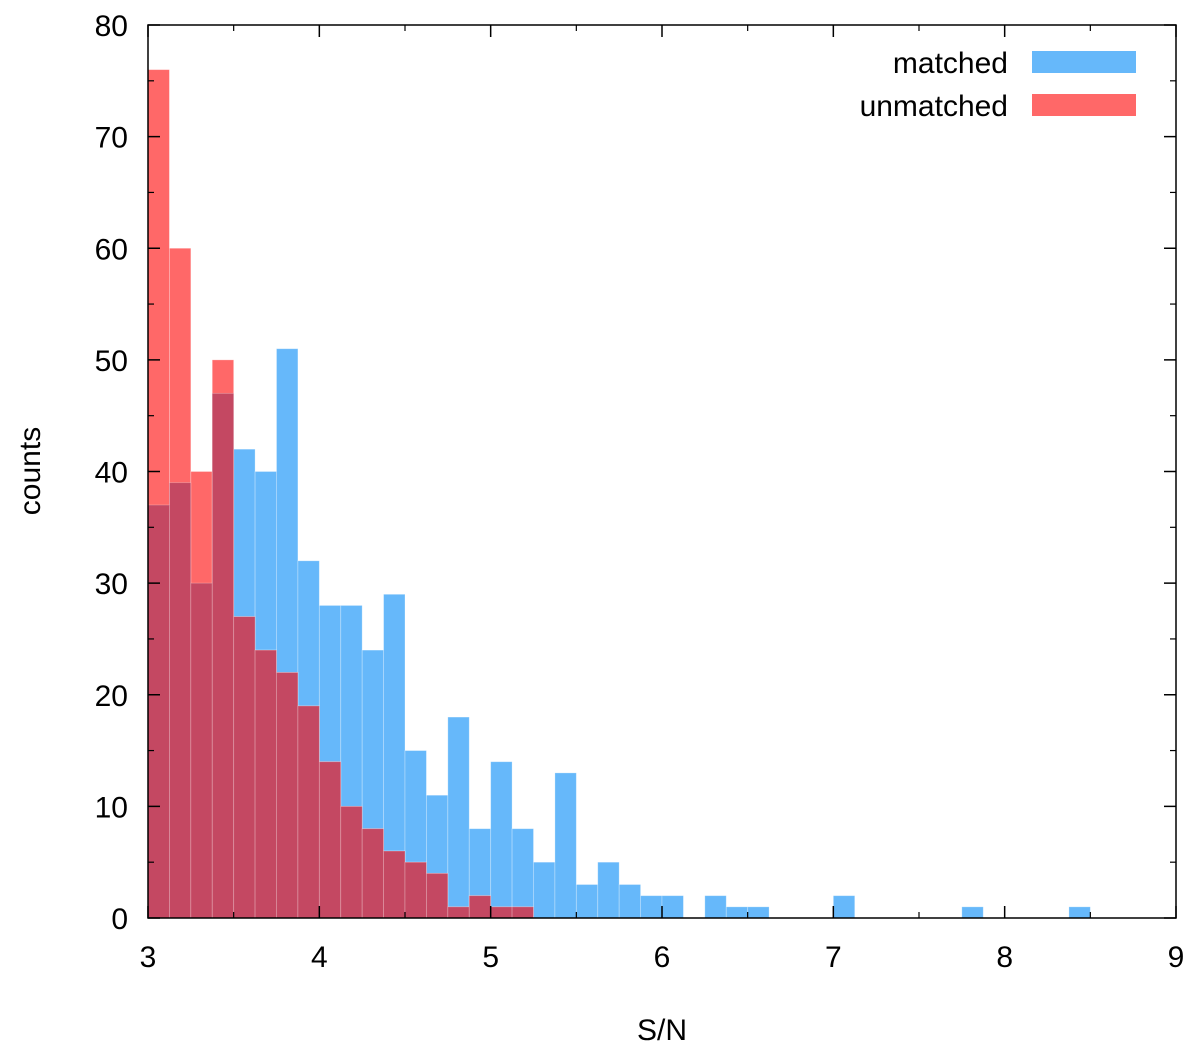  What do you see at coordinates (111, 138) in the screenshot?
I see `y-tick-label-7: 70` at bounding box center [111, 138].